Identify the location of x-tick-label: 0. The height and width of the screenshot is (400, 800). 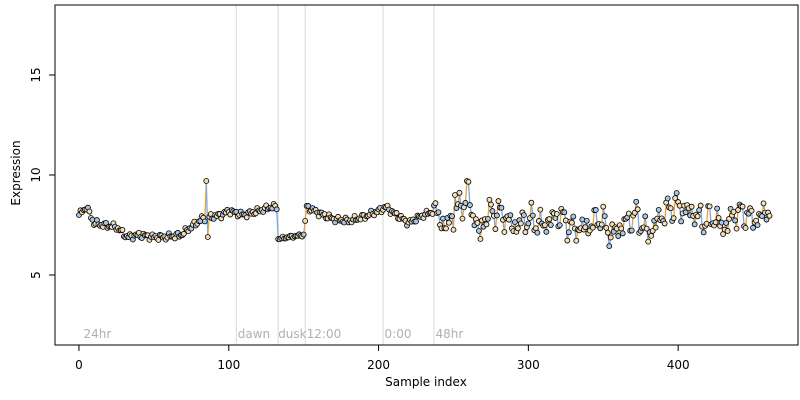
(79, 365).